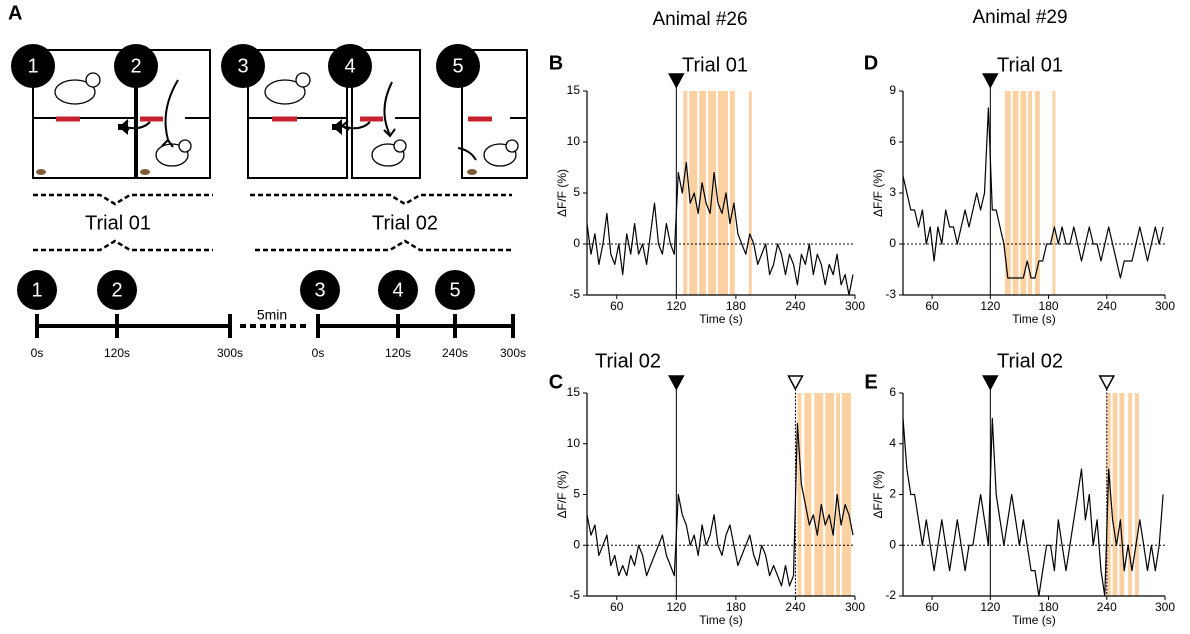 This screenshot has width=1190, height=634. I want to click on step-number: 1, so click(32, 66).